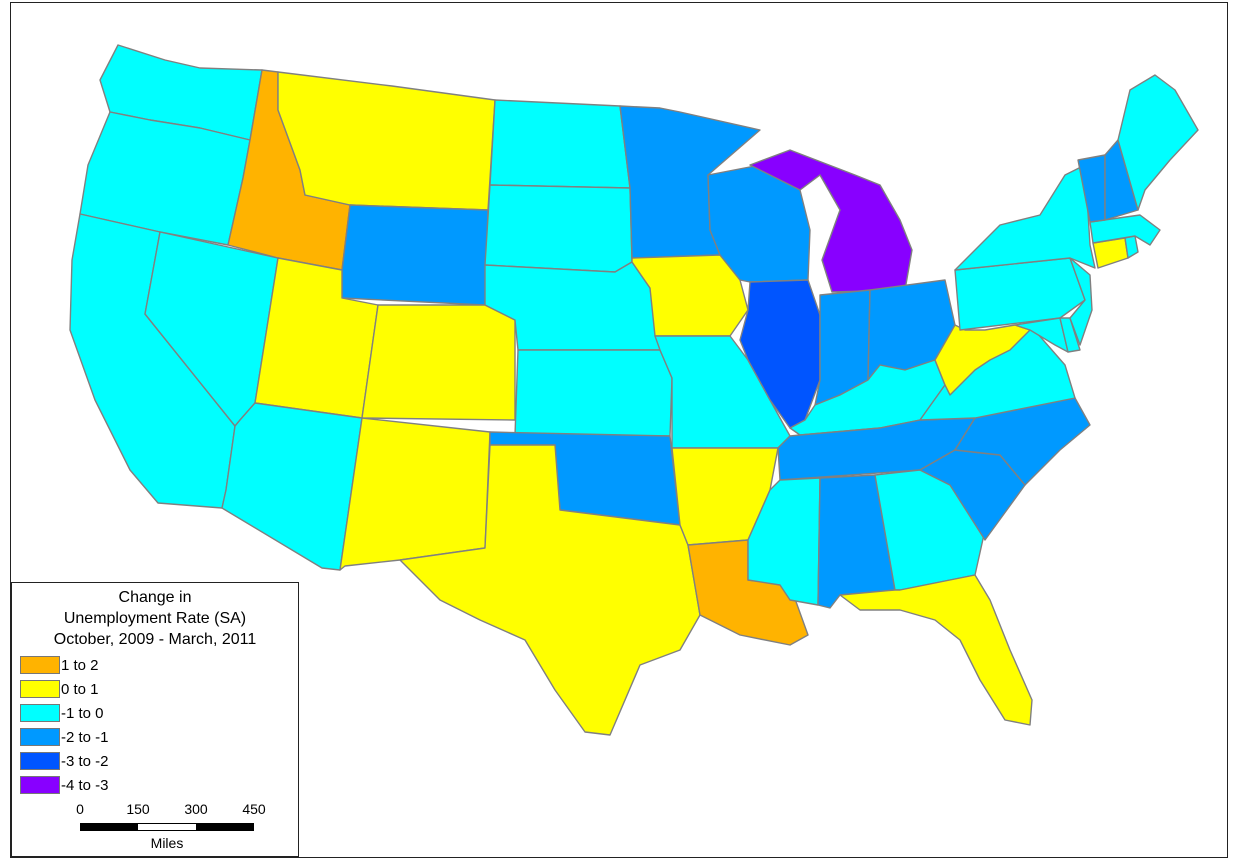 Image resolution: width=1241 pixels, height=865 pixels. Describe the element at coordinates (1131, 247) in the screenshot. I see `state-RI` at that location.